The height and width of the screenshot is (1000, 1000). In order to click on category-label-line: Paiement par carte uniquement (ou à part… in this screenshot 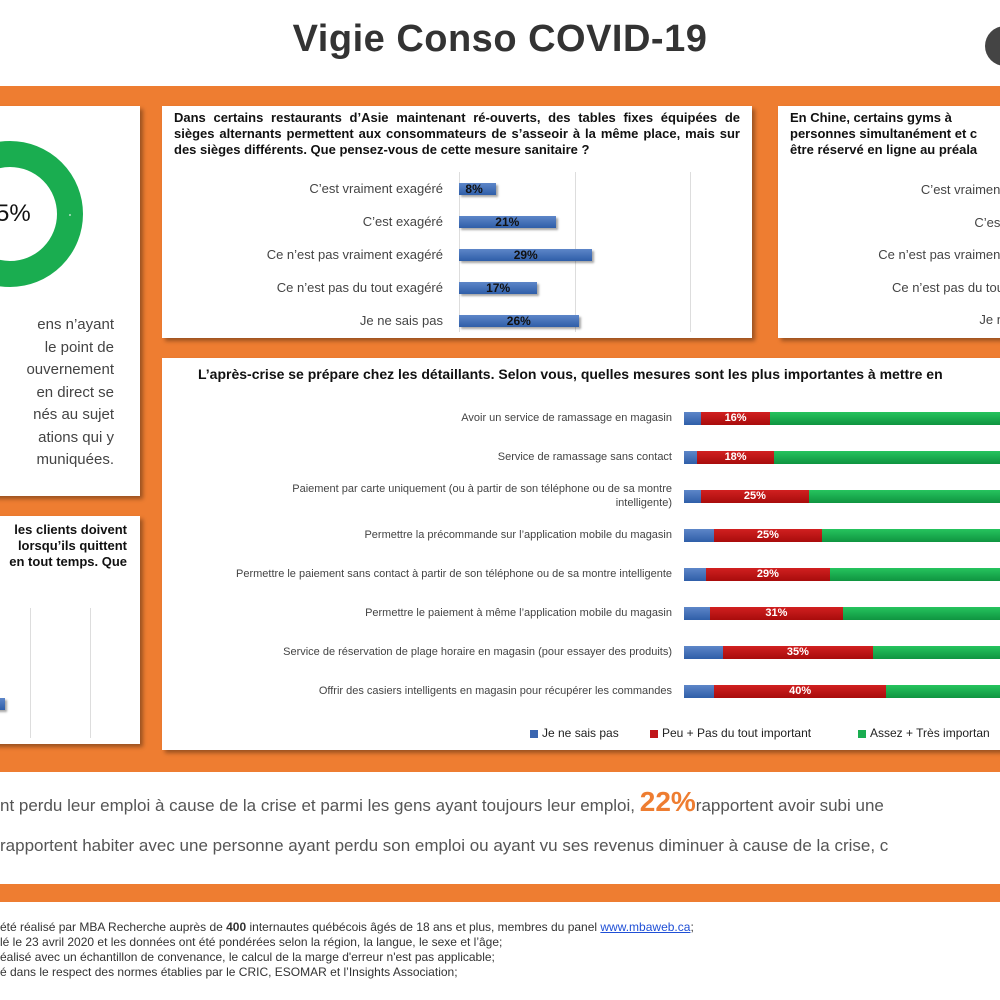, I will do `click(482, 489)`.